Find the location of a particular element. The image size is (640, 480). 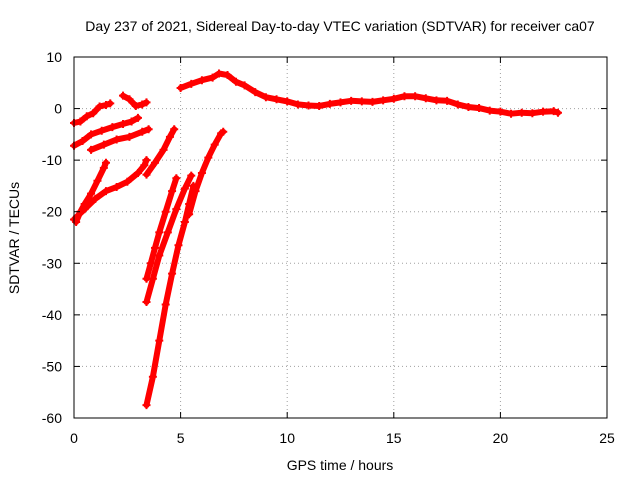

y-tick-label: -50 is located at coordinates (52, 366).